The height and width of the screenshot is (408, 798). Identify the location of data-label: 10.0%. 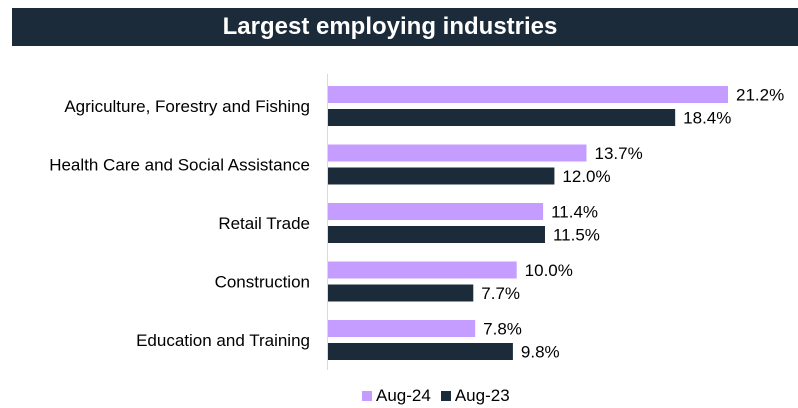
(549, 270).